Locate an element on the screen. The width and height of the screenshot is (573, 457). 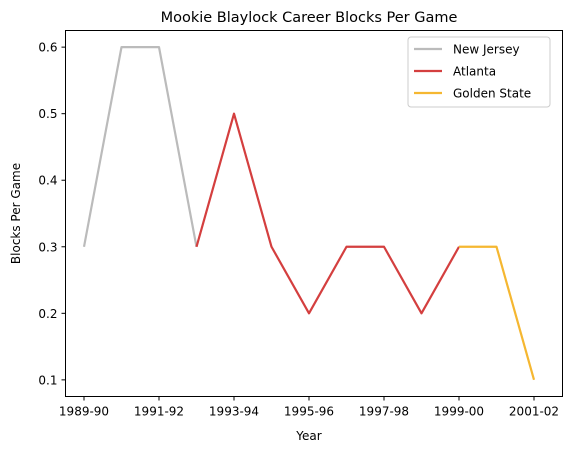
legend-box is located at coordinates (479, 72).